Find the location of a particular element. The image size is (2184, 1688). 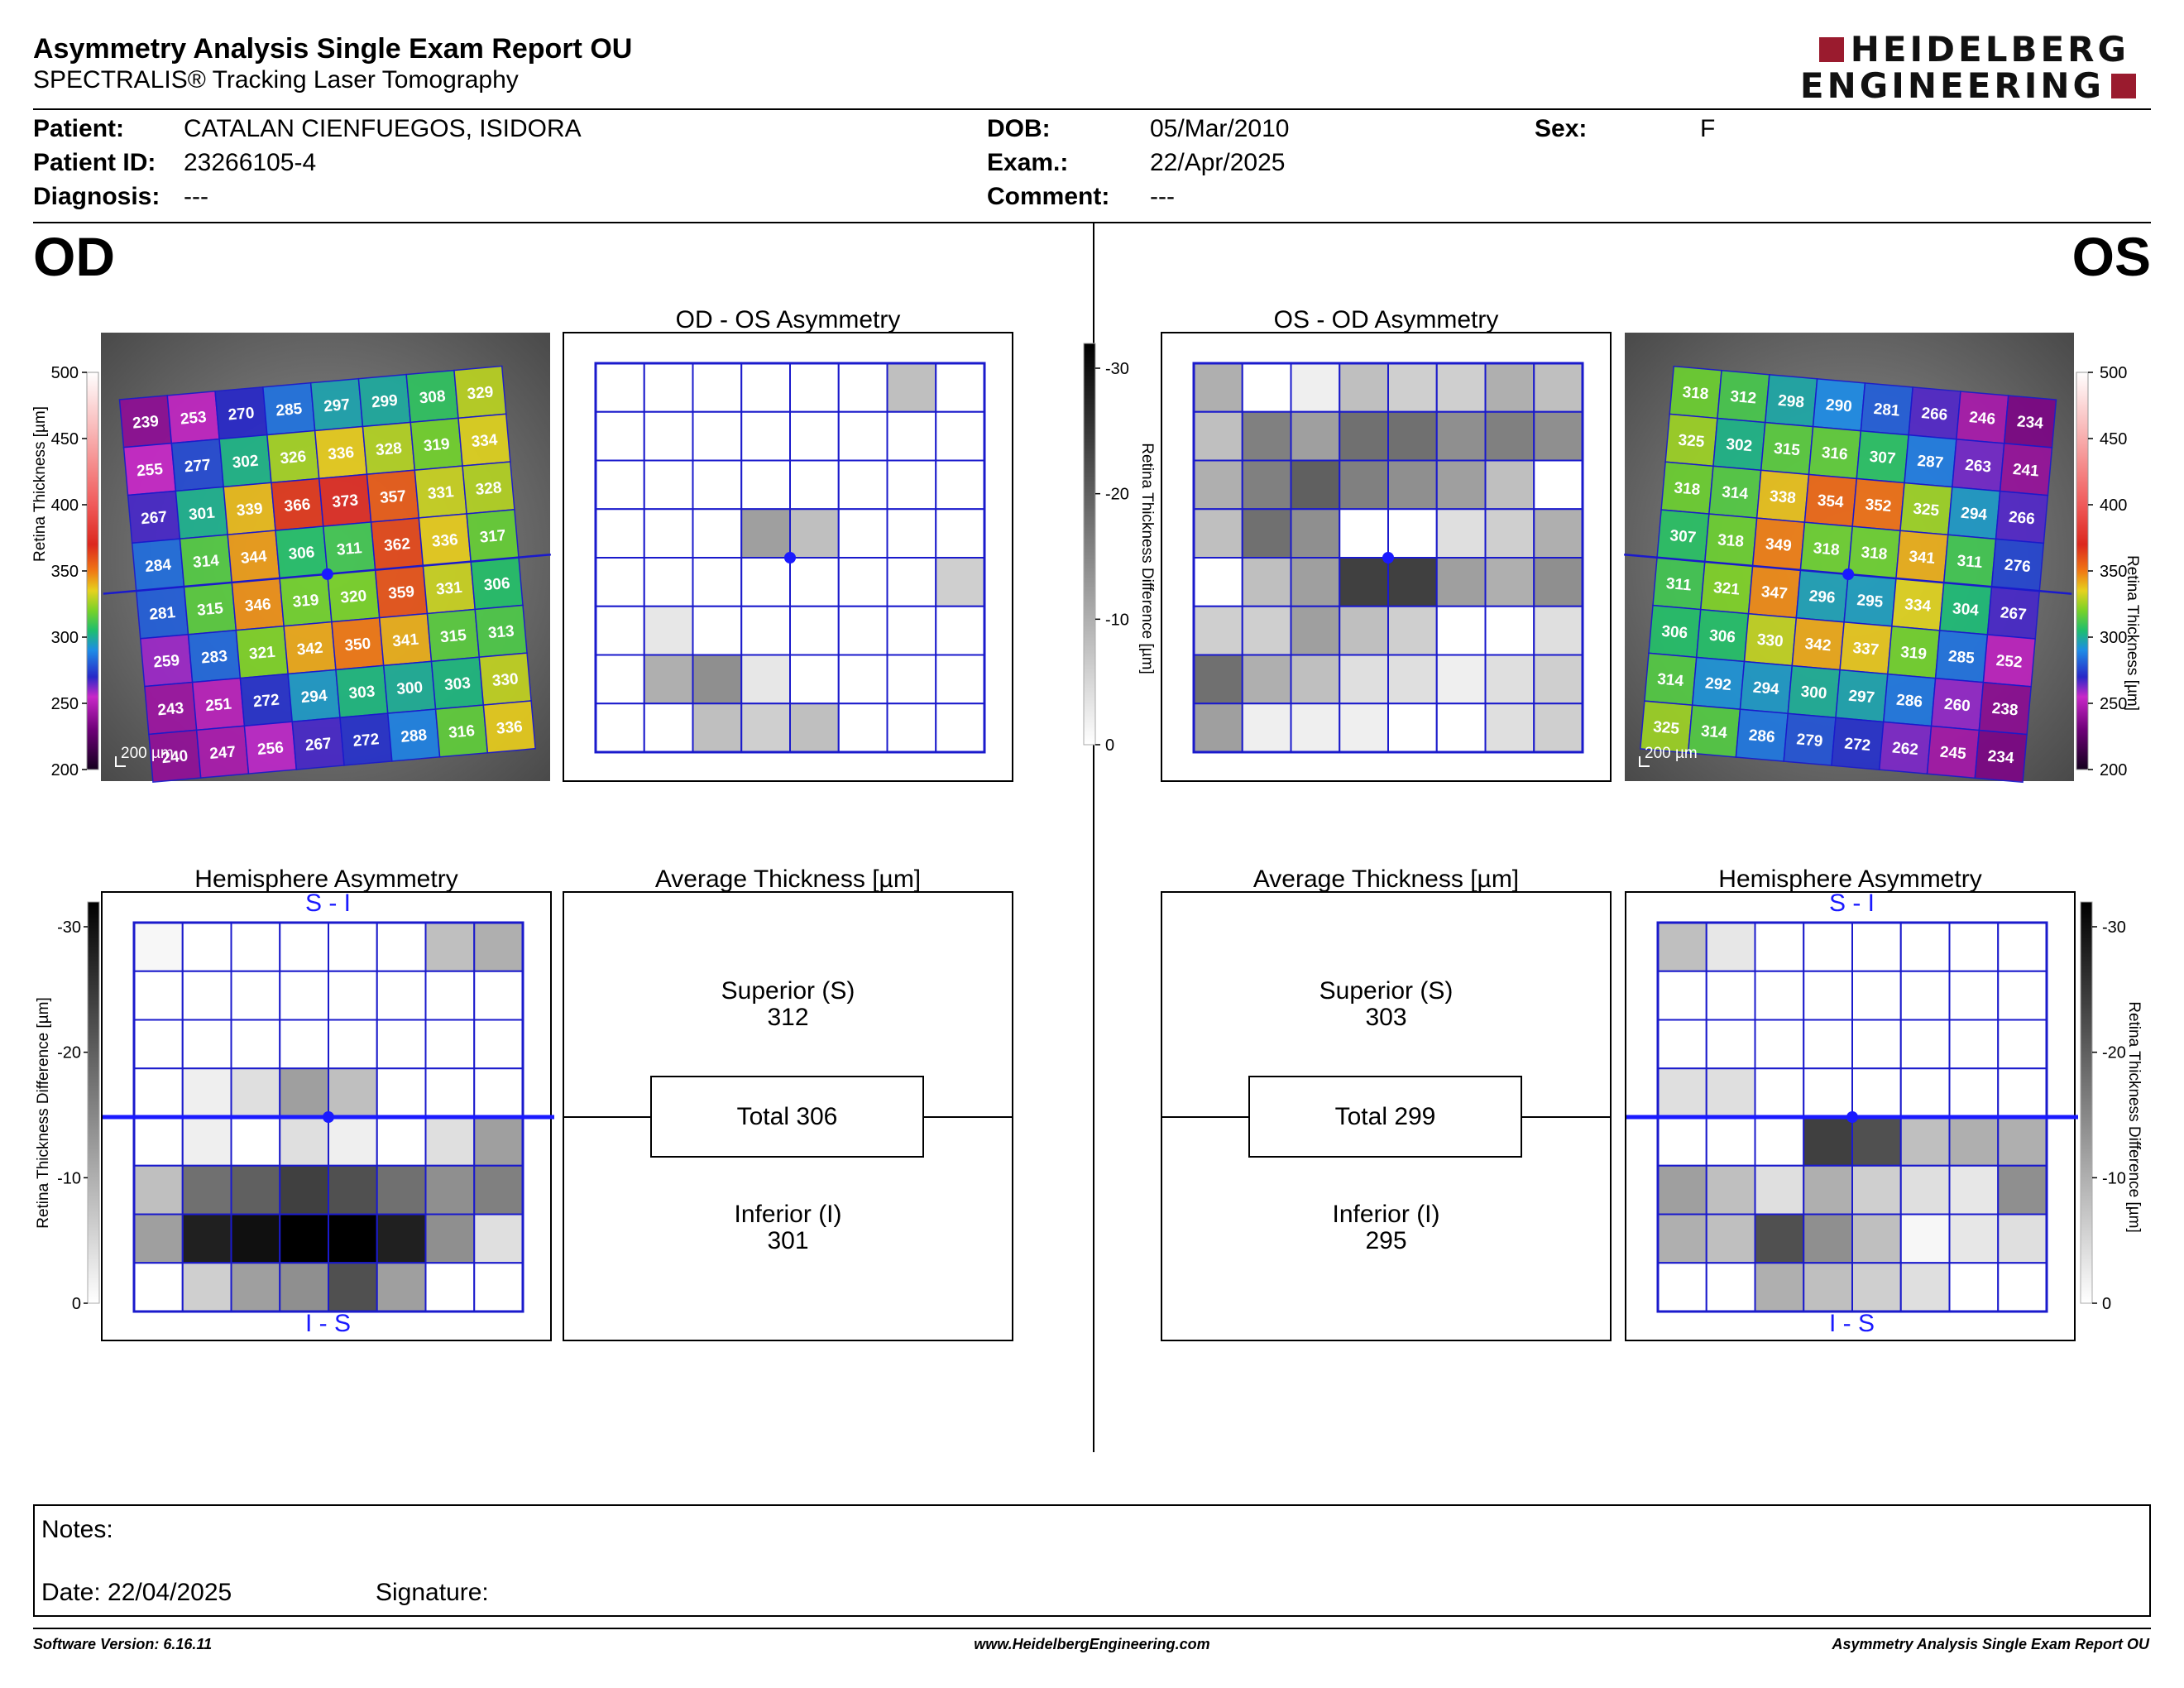

os-hemisphere-difference-scale: -30 -20 -10 0 is located at coordinates (2103, 1107).